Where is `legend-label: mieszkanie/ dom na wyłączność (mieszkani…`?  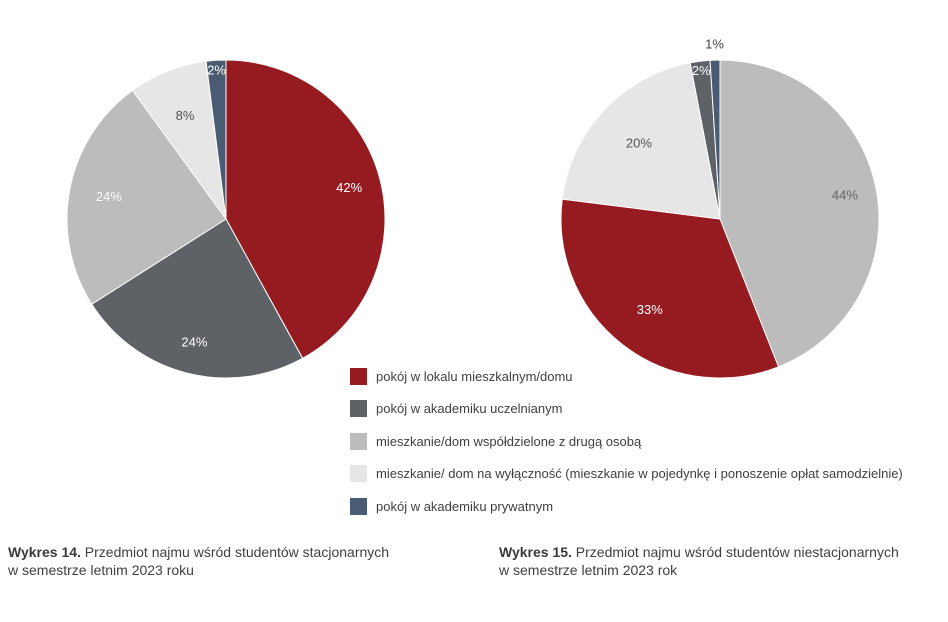 legend-label: mieszkanie/ dom na wyłączność (mieszkani… is located at coordinates (639, 474).